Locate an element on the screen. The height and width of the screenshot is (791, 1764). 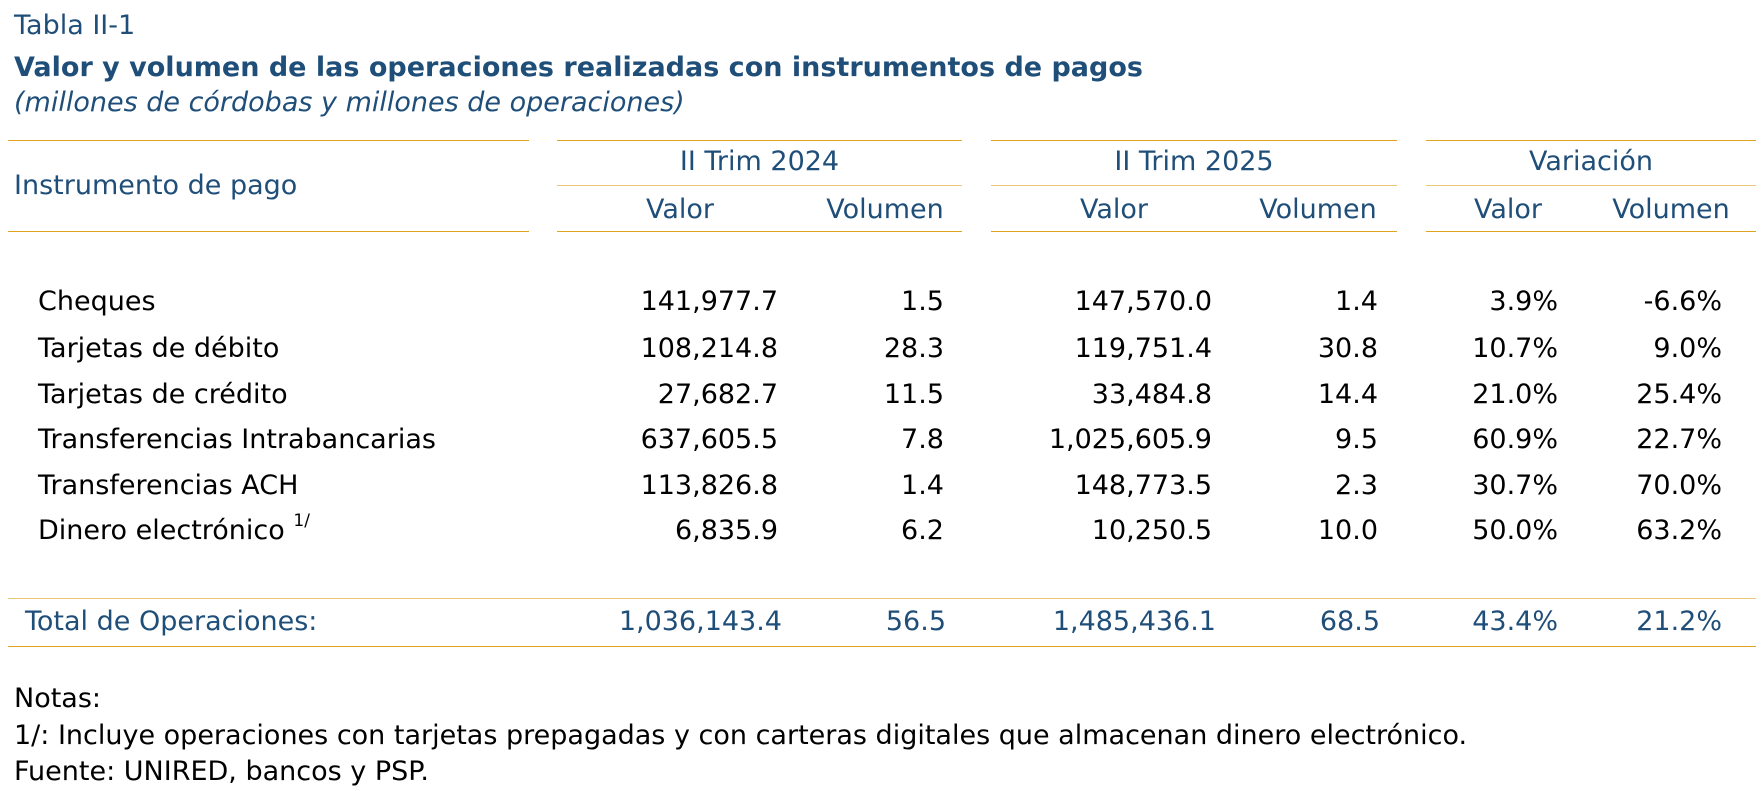
total-bottom-rule is located at coordinates (882, 646).